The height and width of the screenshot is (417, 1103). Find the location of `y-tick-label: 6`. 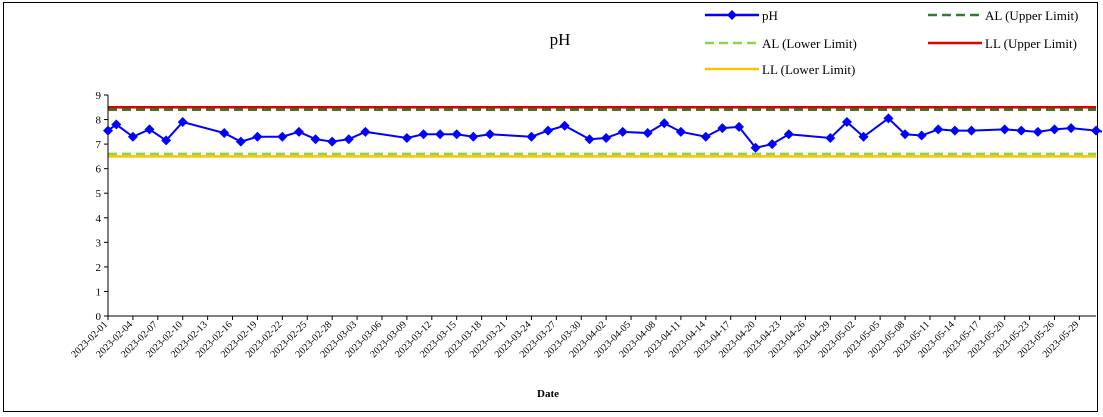

y-tick-label: 6 is located at coordinates (99, 170).